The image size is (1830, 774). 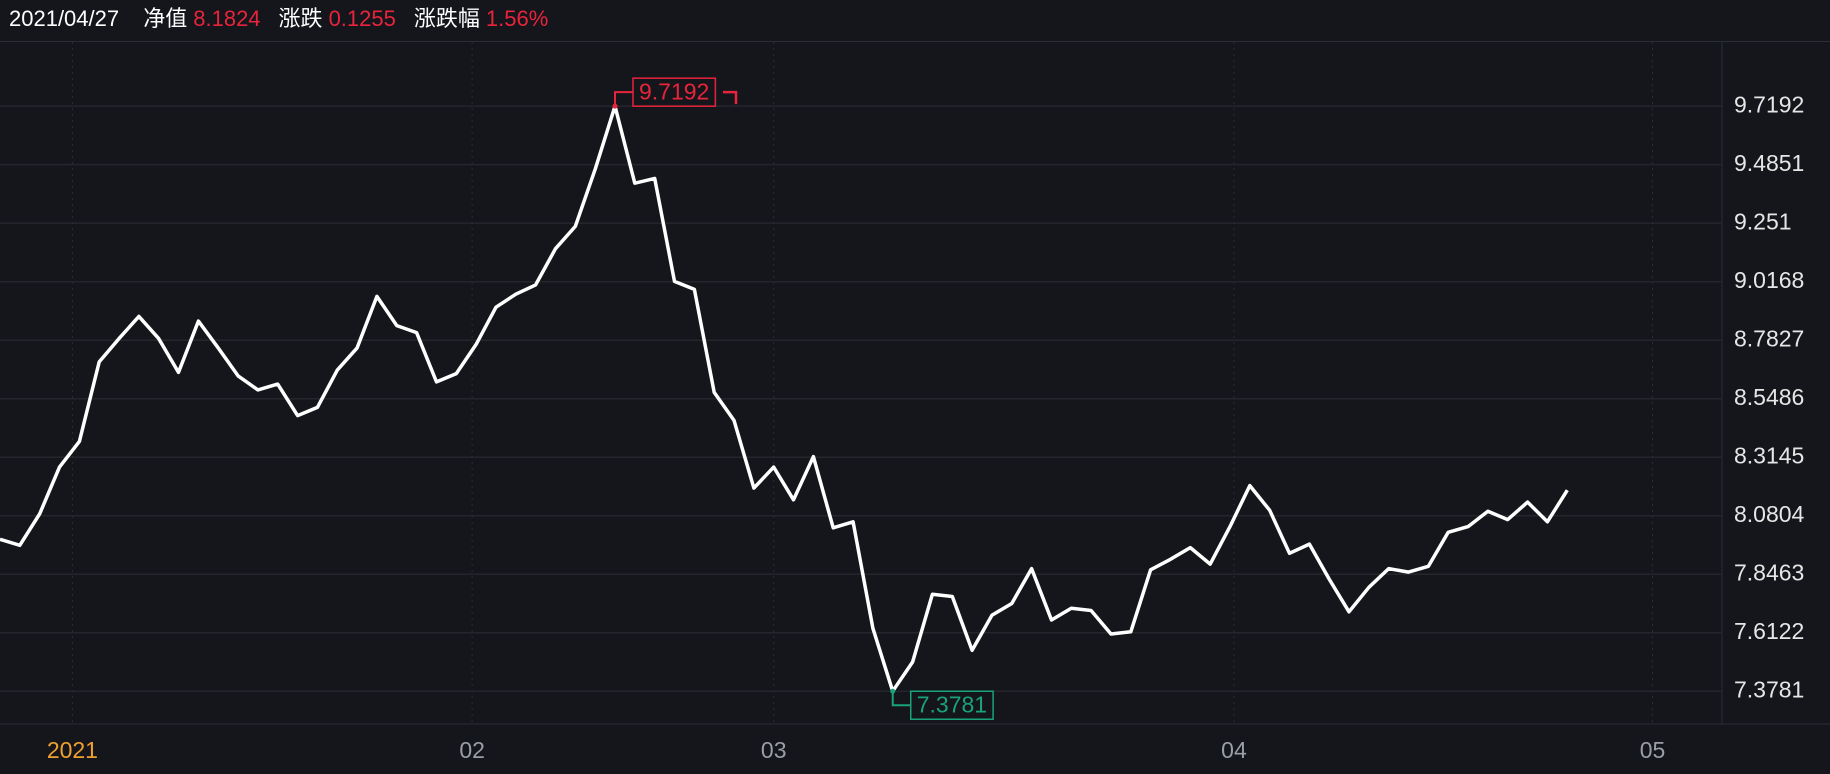 I want to click on y-tick-label: 8.7827, so click(x=1769, y=338).